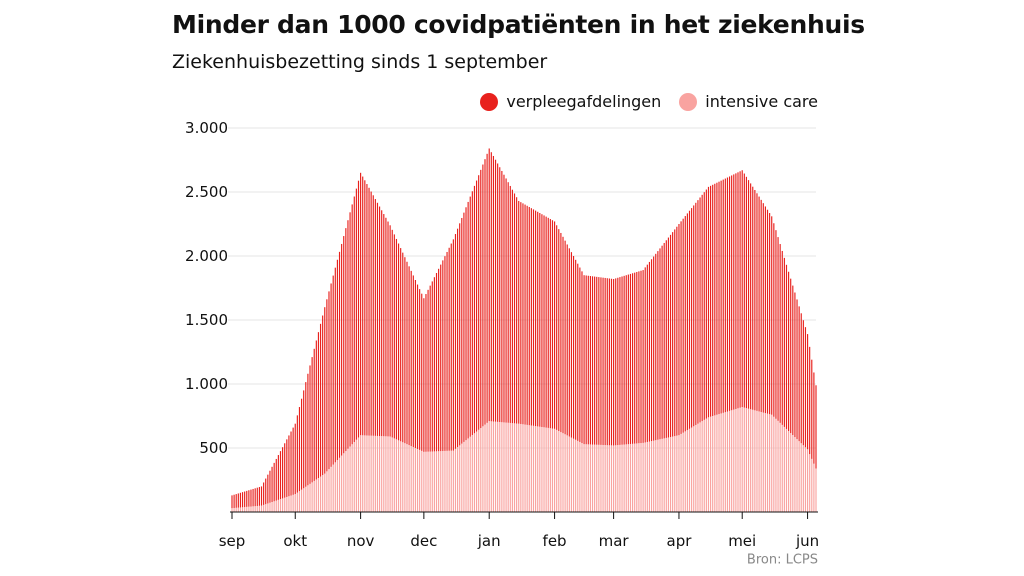 The image size is (1024, 576). Describe the element at coordinates (213, 448) in the screenshot. I see `y-tick-label: 500` at that location.